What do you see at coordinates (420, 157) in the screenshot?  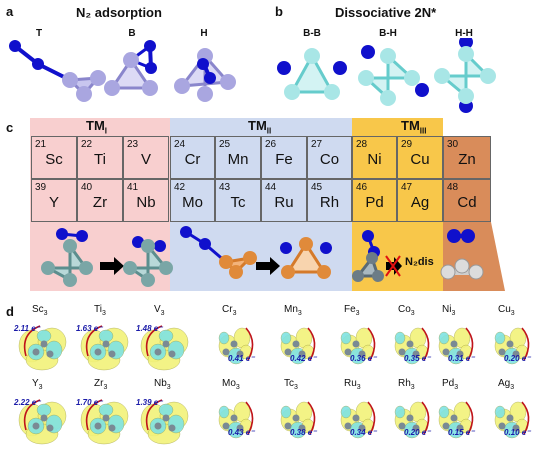 I see `element-cell-Cu: 29 Cu` at bounding box center [420, 157].